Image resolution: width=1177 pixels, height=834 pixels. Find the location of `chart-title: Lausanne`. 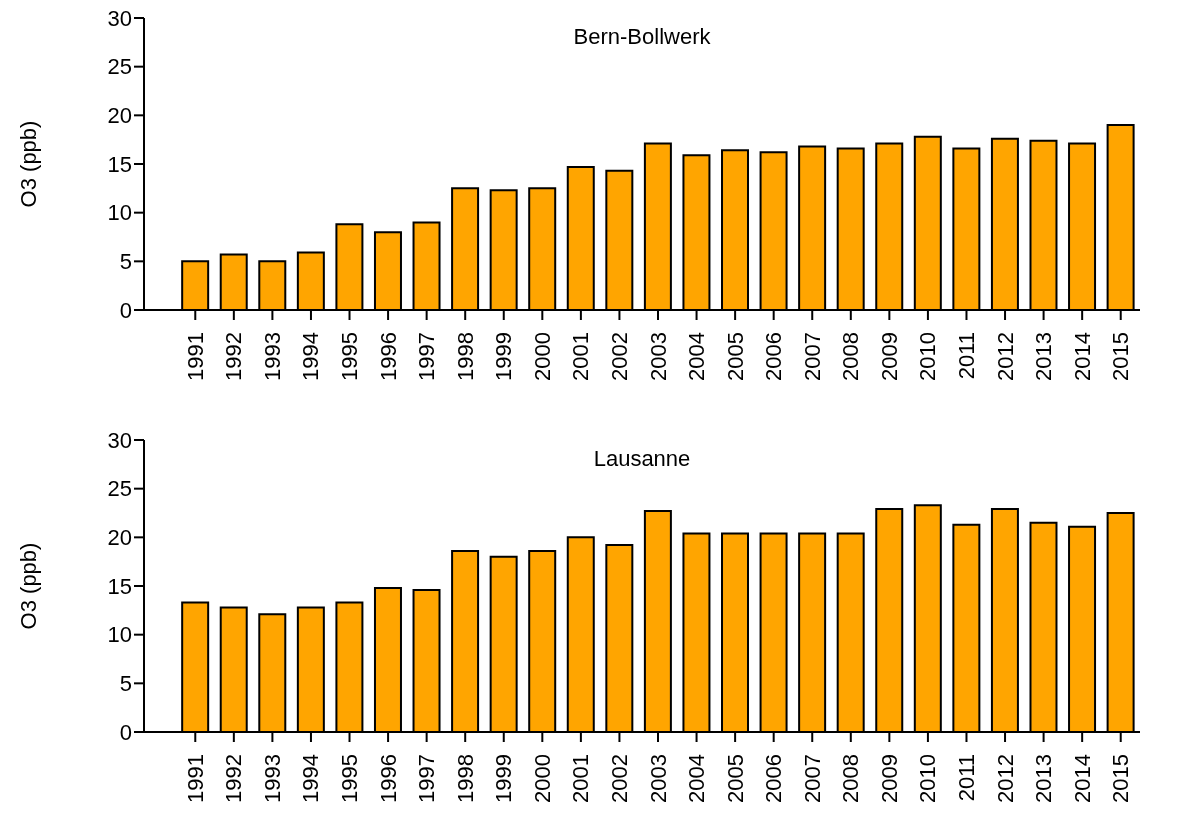

chart-title: Lausanne is located at coordinates (642, 459).